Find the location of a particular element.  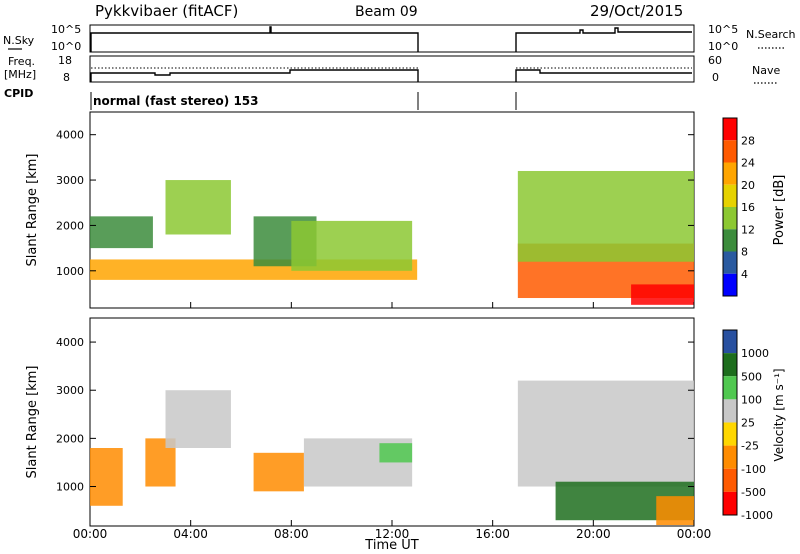

freq-label-line1: Freq. is located at coordinates (21, 61).